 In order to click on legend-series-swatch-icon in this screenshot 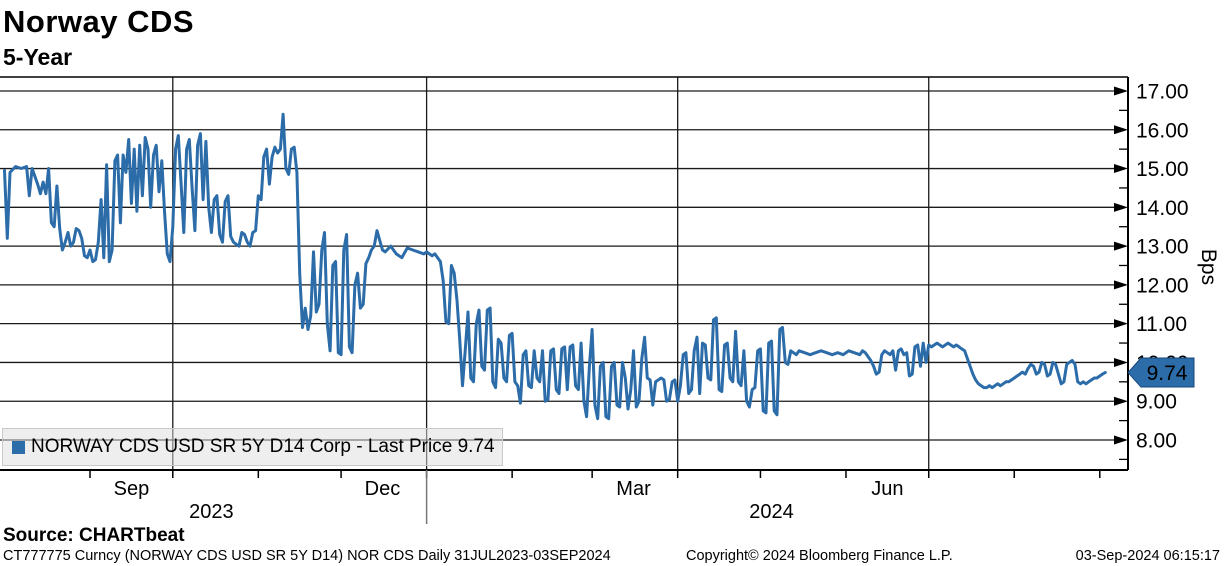, I will do `click(18, 447)`.